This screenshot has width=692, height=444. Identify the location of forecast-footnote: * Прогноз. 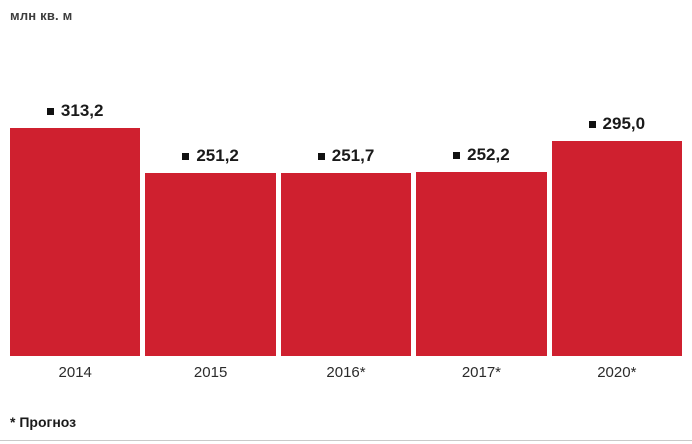
(43, 422).